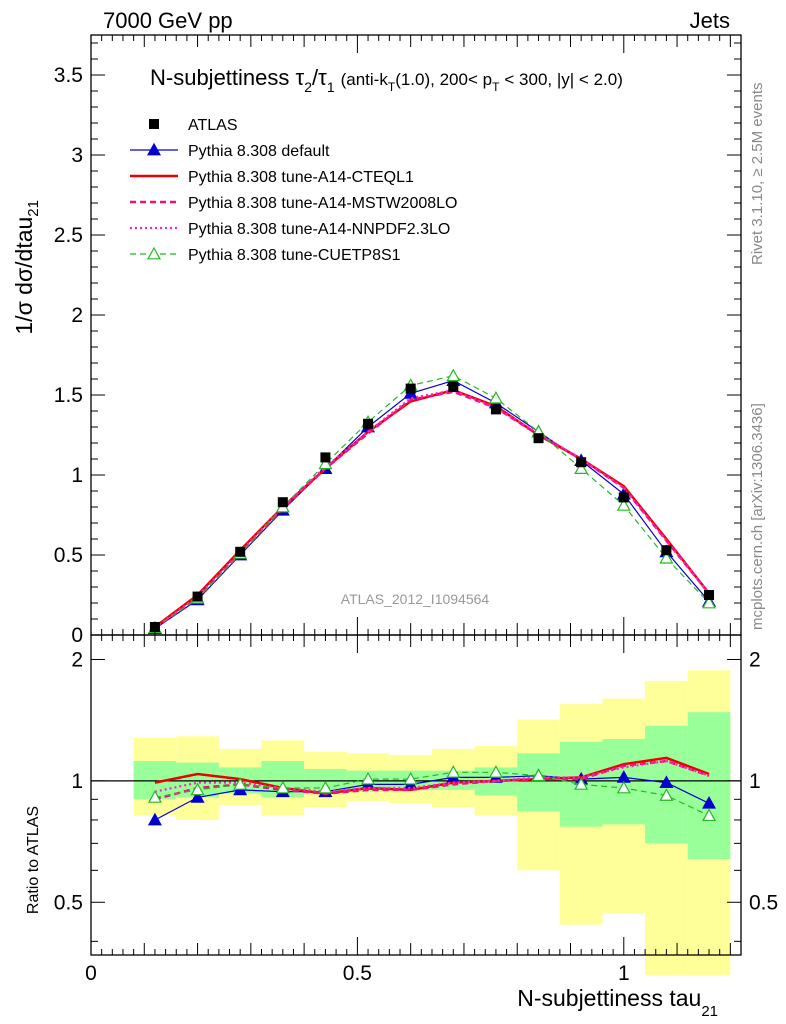  What do you see at coordinates (609, 998) in the screenshot?
I see `x-axis-title-text: N-subjettiness tau` at bounding box center [609, 998].